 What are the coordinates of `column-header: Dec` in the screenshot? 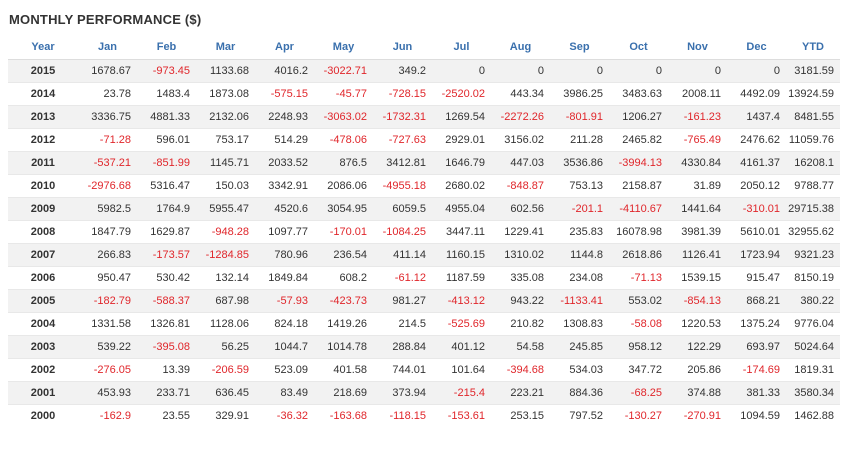 It's located at (756, 47).